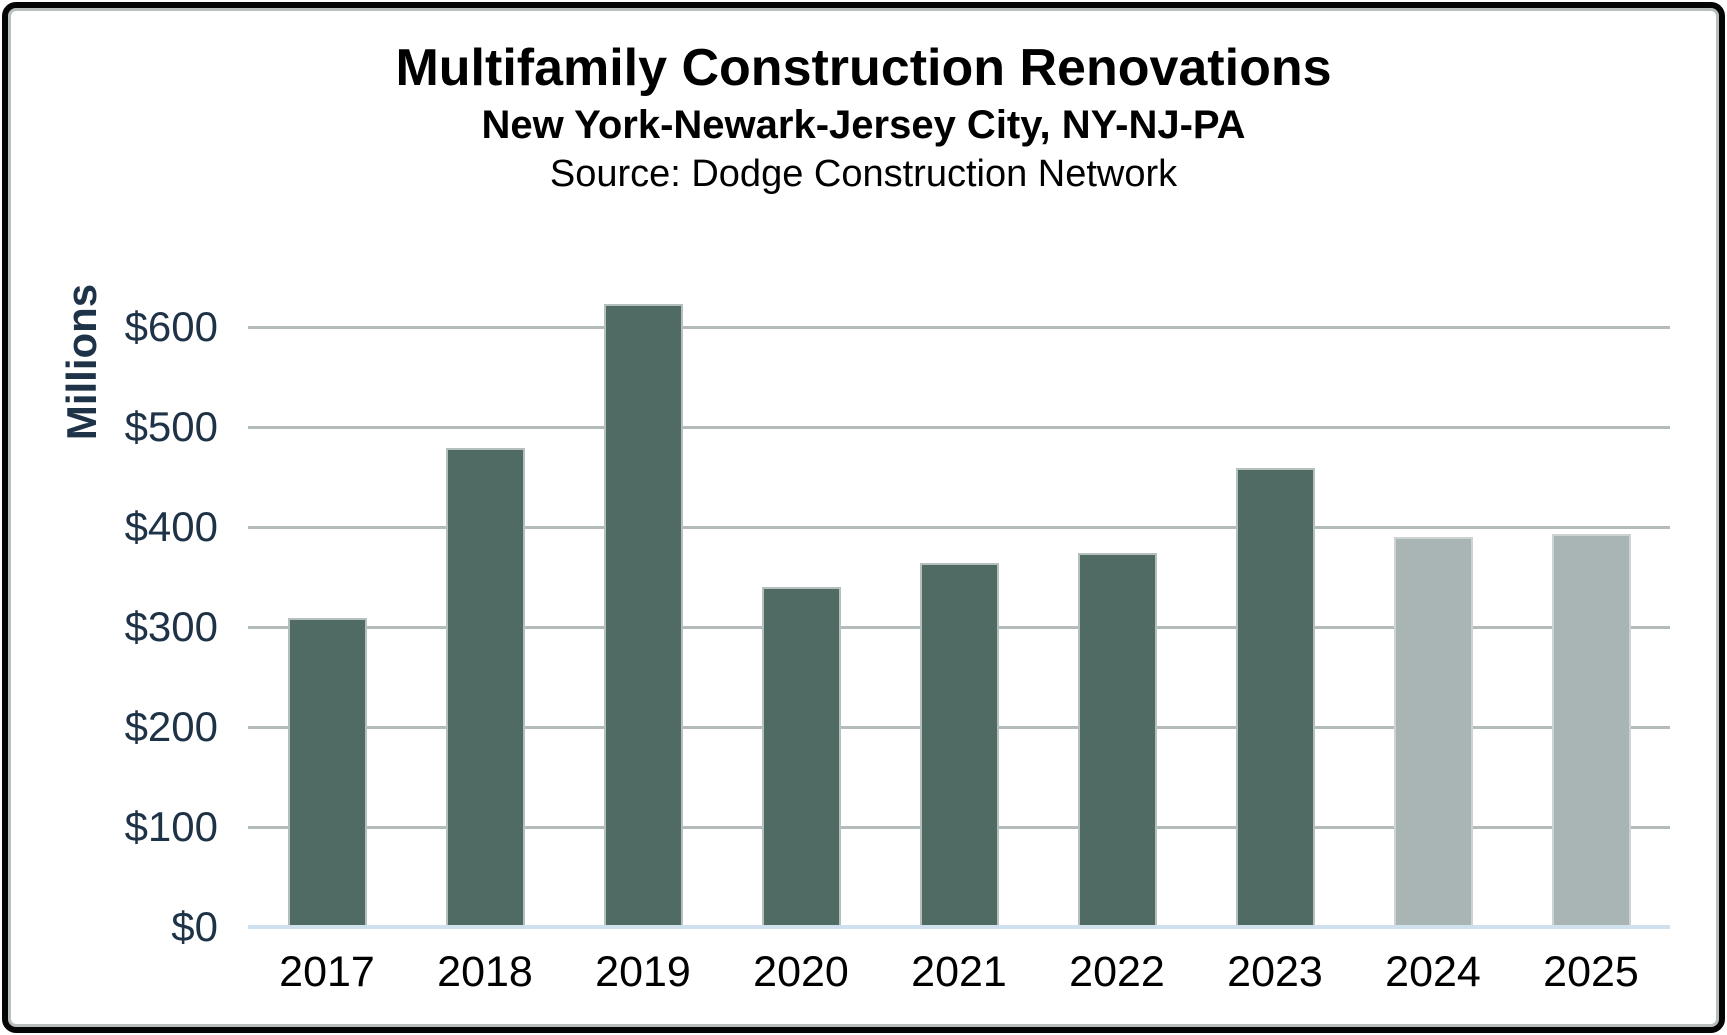 Image resolution: width=1727 pixels, height=1035 pixels. What do you see at coordinates (959, 927) in the screenshot?
I see `x-axis-baseline` at bounding box center [959, 927].